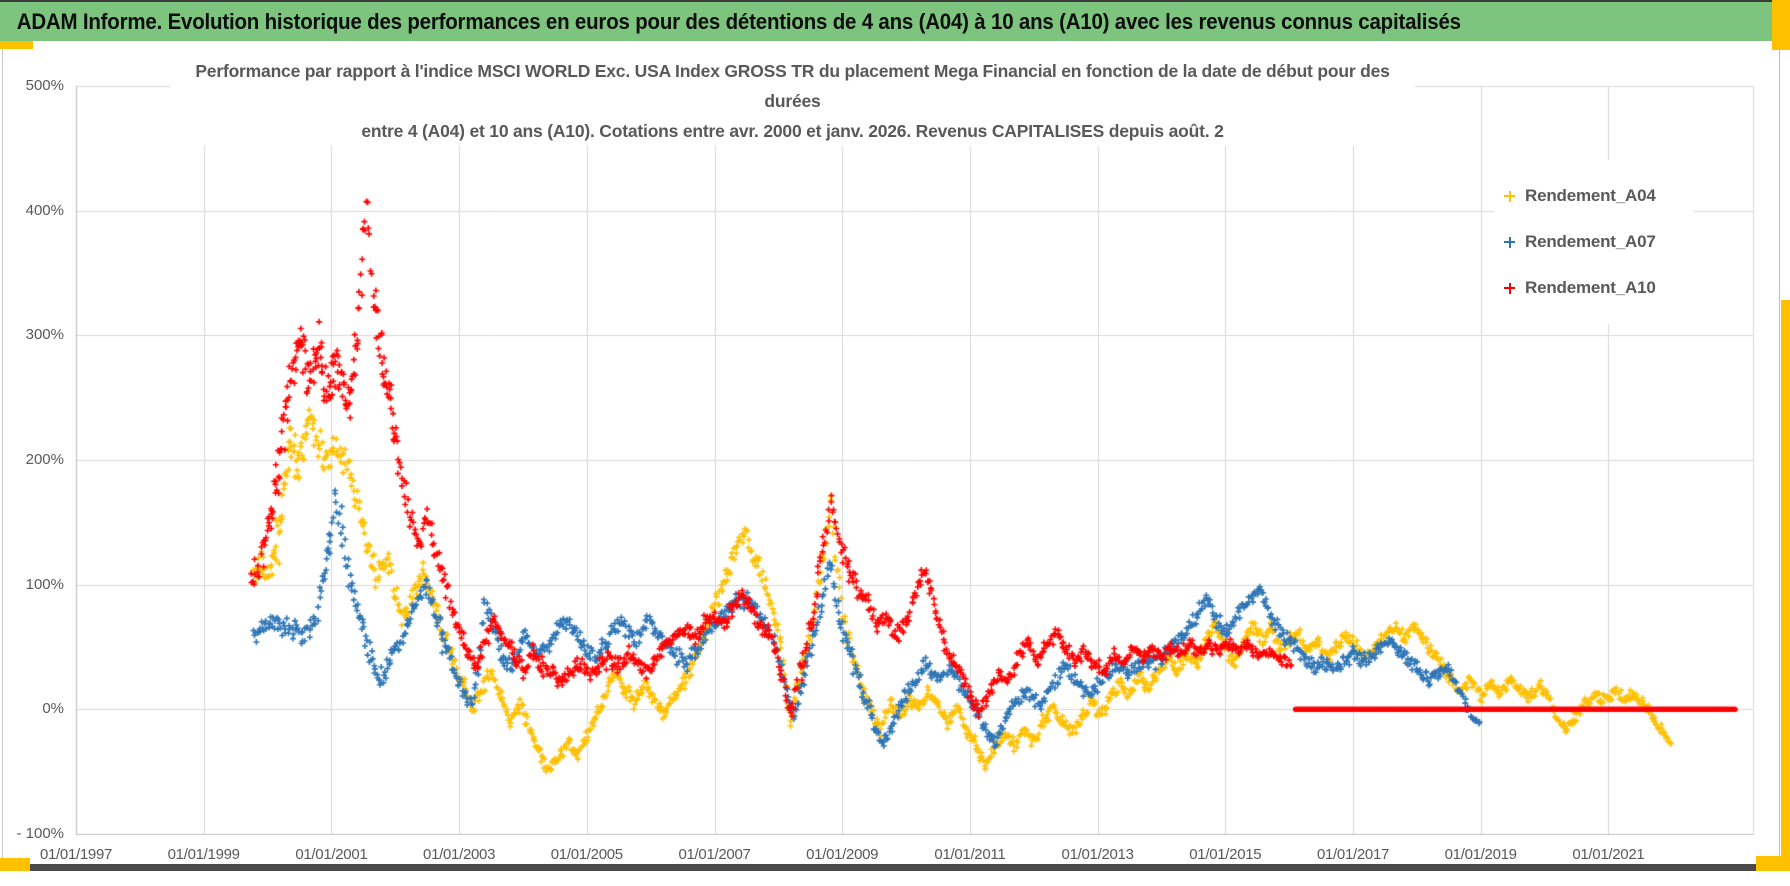 The width and height of the screenshot is (1790, 886). I want to click on x-tick-label: 01/01/1997, so click(76, 854).